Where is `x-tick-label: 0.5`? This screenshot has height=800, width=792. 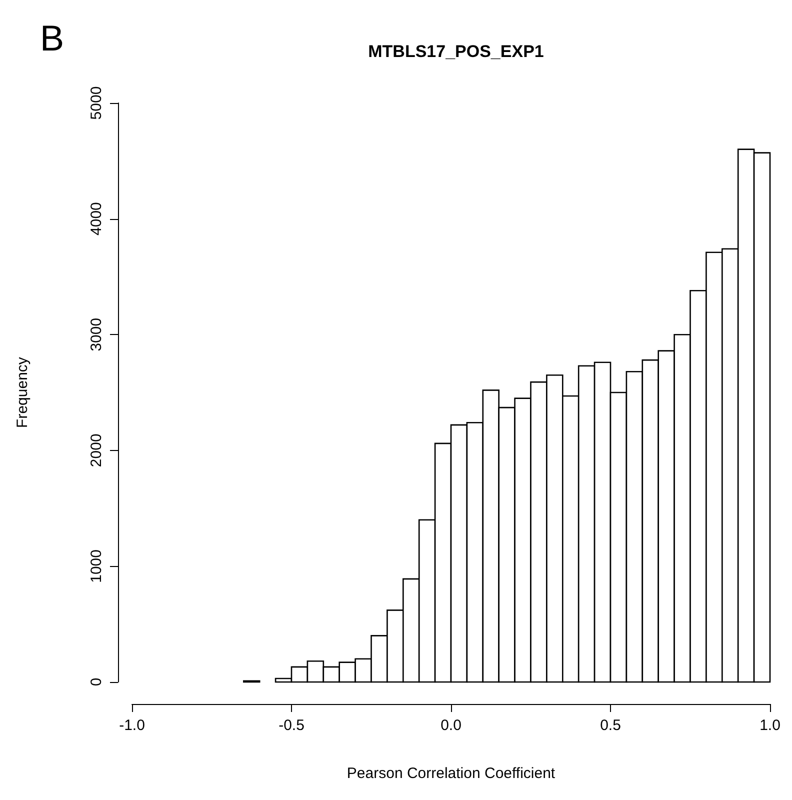
x-tick-label: 0.5 is located at coordinates (610, 725).